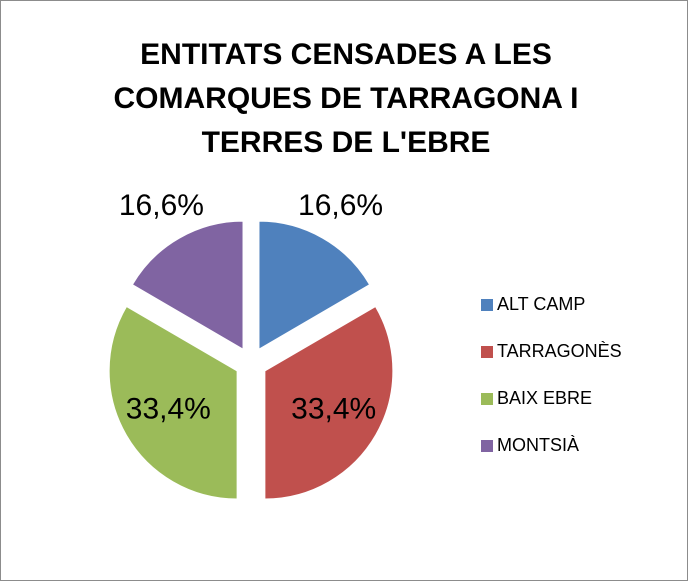 This screenshot has height=581, width=688. I want to click on legend-label: ALT CAMP, so click(541, 304).